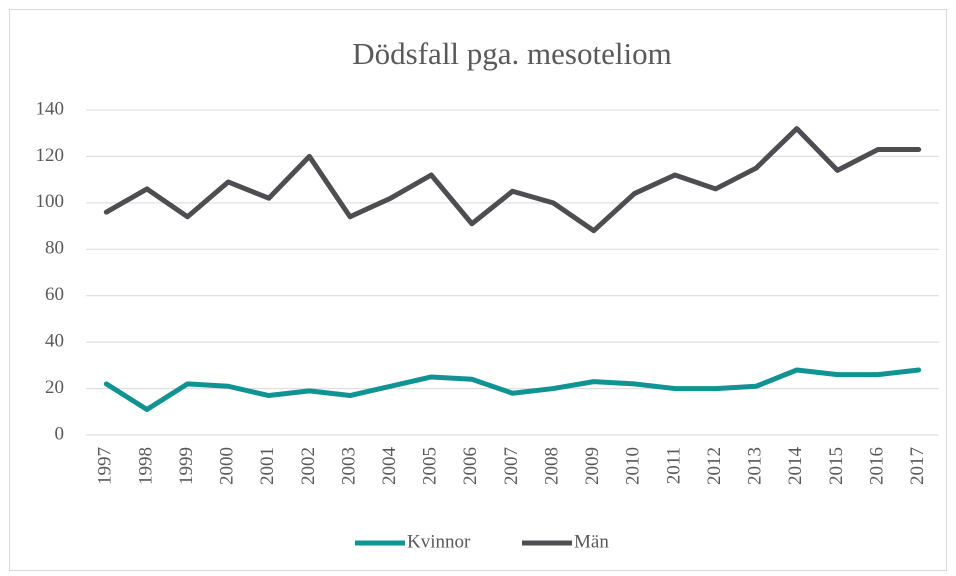  What do you see at coordinates (145, 466) in the screenshot?
I see `x-tick-label: 1998` at bounding box center [145, 466].